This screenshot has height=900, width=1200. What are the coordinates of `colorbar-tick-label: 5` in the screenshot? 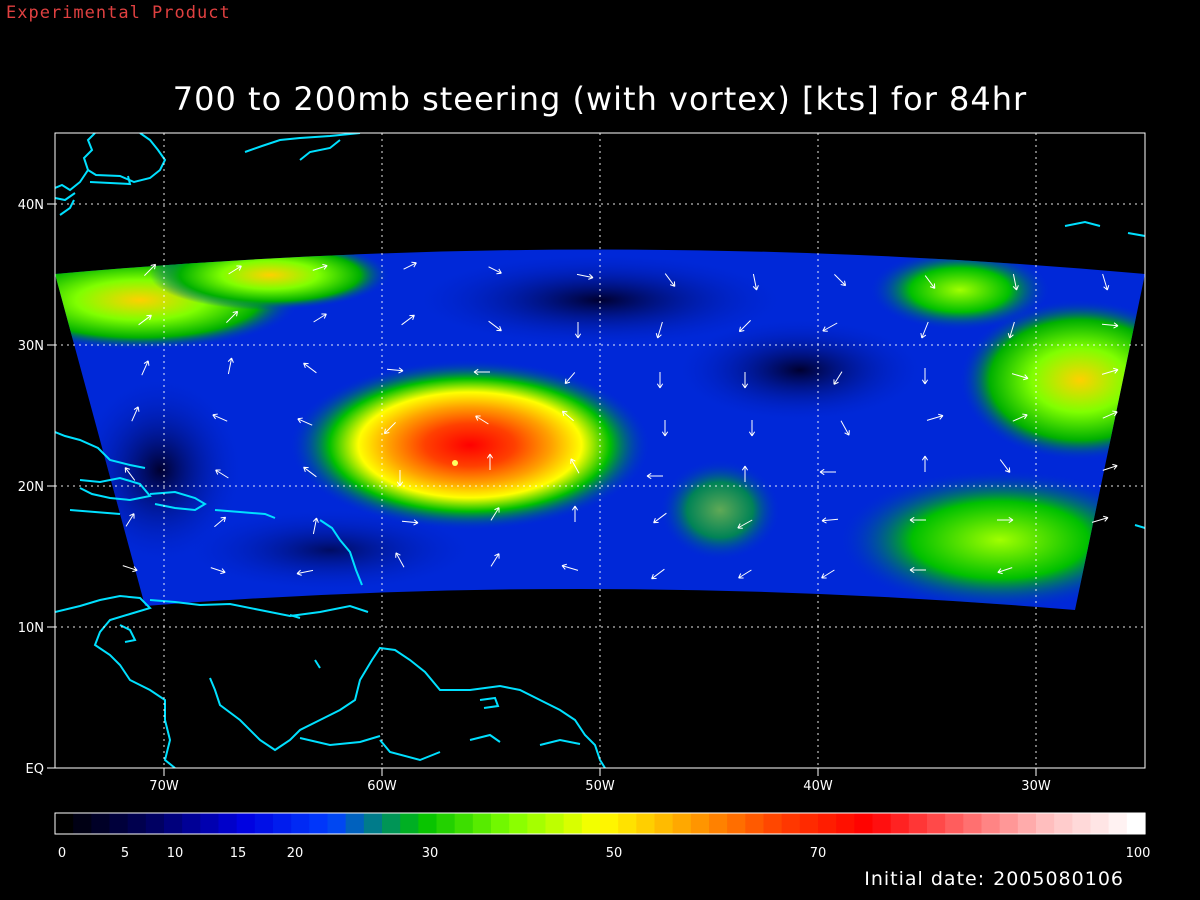 It's located at (125, 853).